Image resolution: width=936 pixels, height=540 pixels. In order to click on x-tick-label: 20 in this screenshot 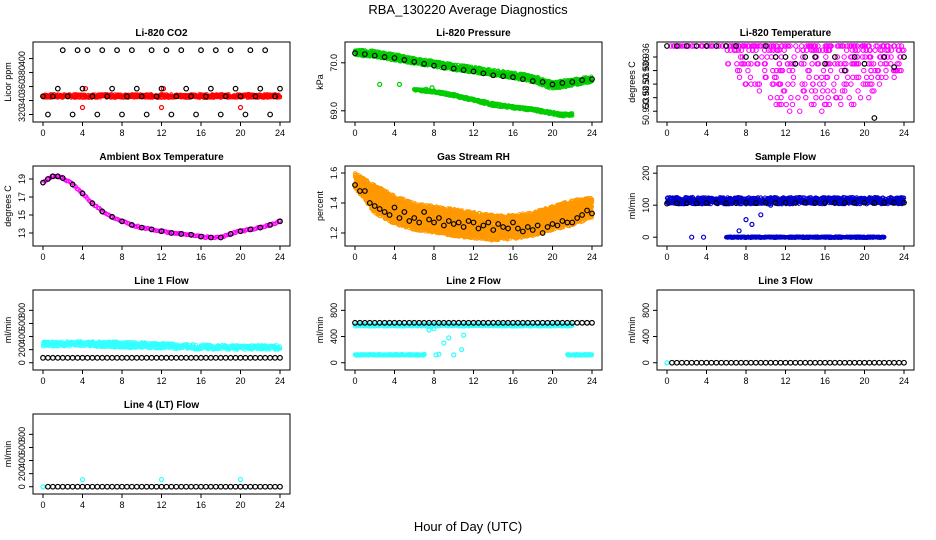, I will do `click(552, 257)`.